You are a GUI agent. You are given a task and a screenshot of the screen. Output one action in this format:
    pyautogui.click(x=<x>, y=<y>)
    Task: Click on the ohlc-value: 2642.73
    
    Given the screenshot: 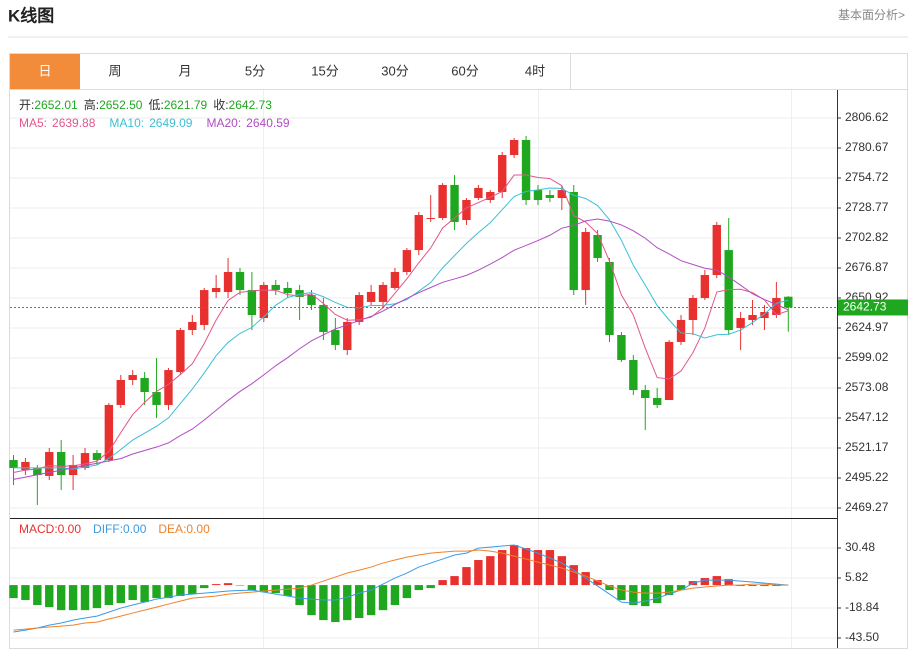 What is the action you would take?
    pyautogui.click(x=251, y=105)
    